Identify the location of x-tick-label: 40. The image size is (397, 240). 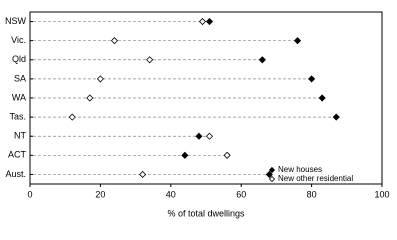
(171, 194).